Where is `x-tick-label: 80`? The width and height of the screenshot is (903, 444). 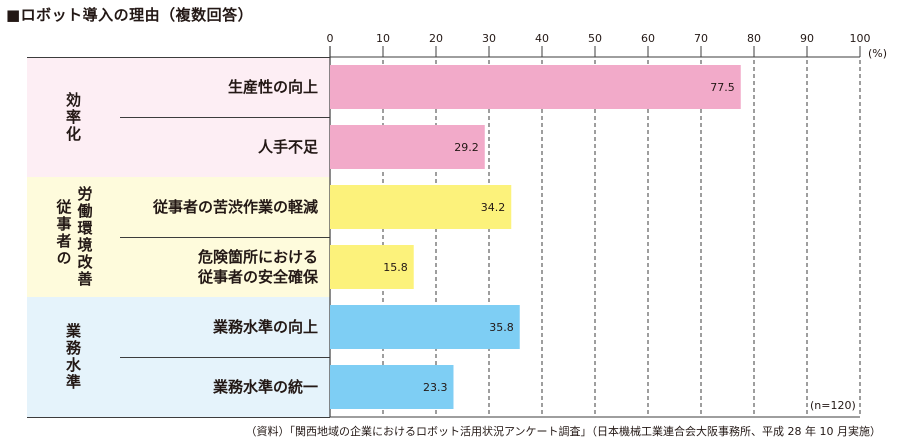 x-tick-label: 80 is located at coordinates (754, 38).